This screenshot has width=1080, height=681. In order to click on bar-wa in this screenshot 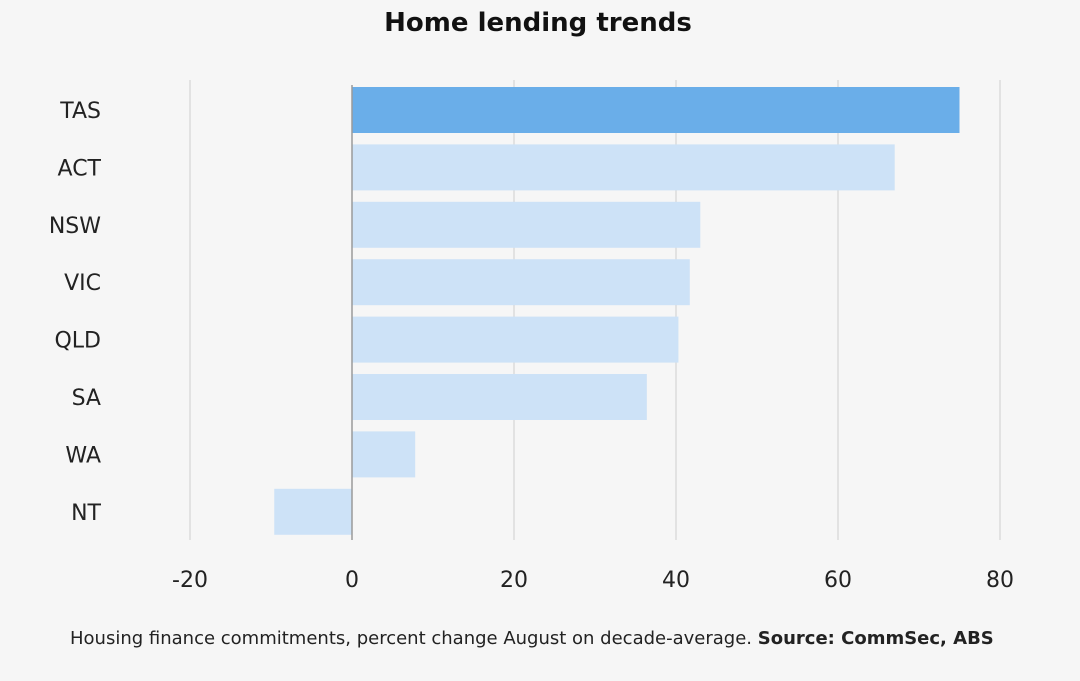, I will do `click(384, 454)`.